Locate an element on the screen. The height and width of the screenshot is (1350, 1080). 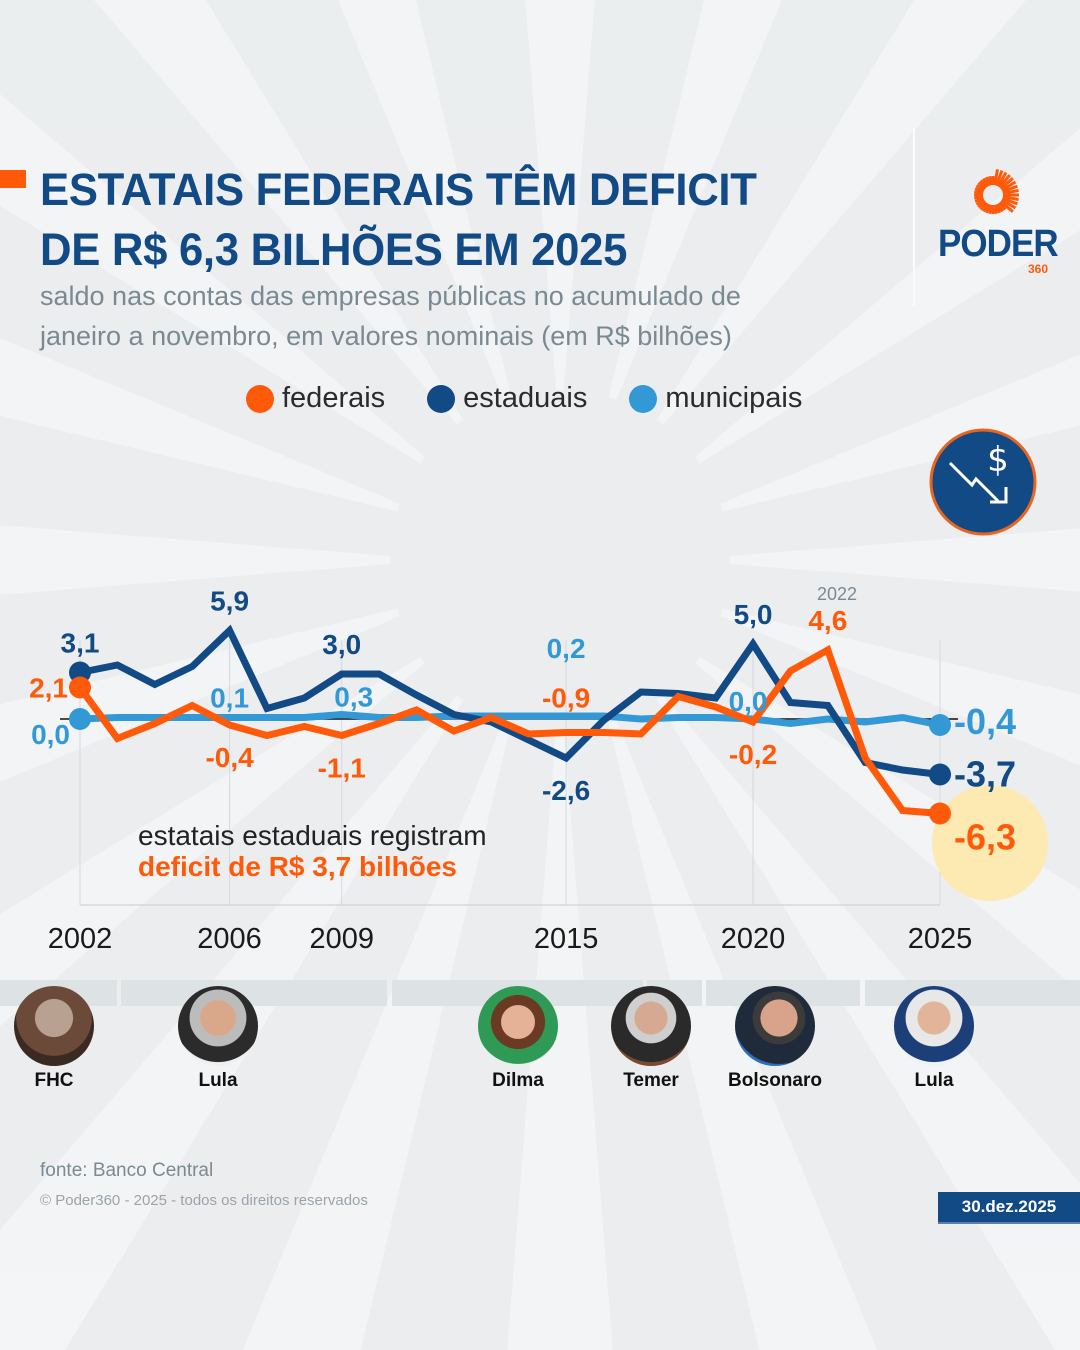
annotation-line-2: deficit de R$ 3,7 bilhões is located at coordinates (297, 866).